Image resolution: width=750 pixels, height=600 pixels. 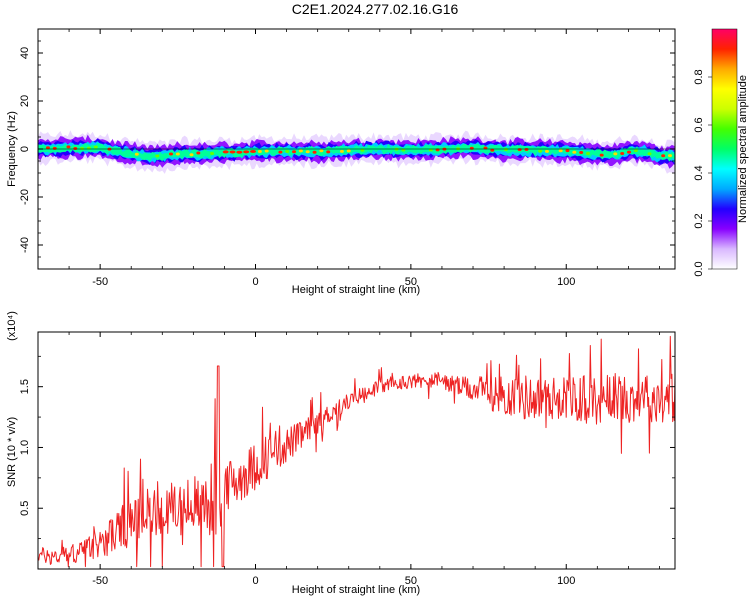 What do you see at coordinates (699, 124) in the screenshot?
I see `colorbar-tick-label: 0.6` at bounding box center [699, 124].